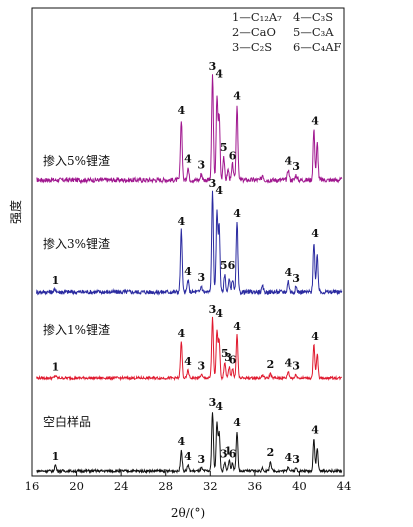 This screenshot has height=527, width=413. I want to click on x-axis-label: 2θ/(°), so click(188, 513).